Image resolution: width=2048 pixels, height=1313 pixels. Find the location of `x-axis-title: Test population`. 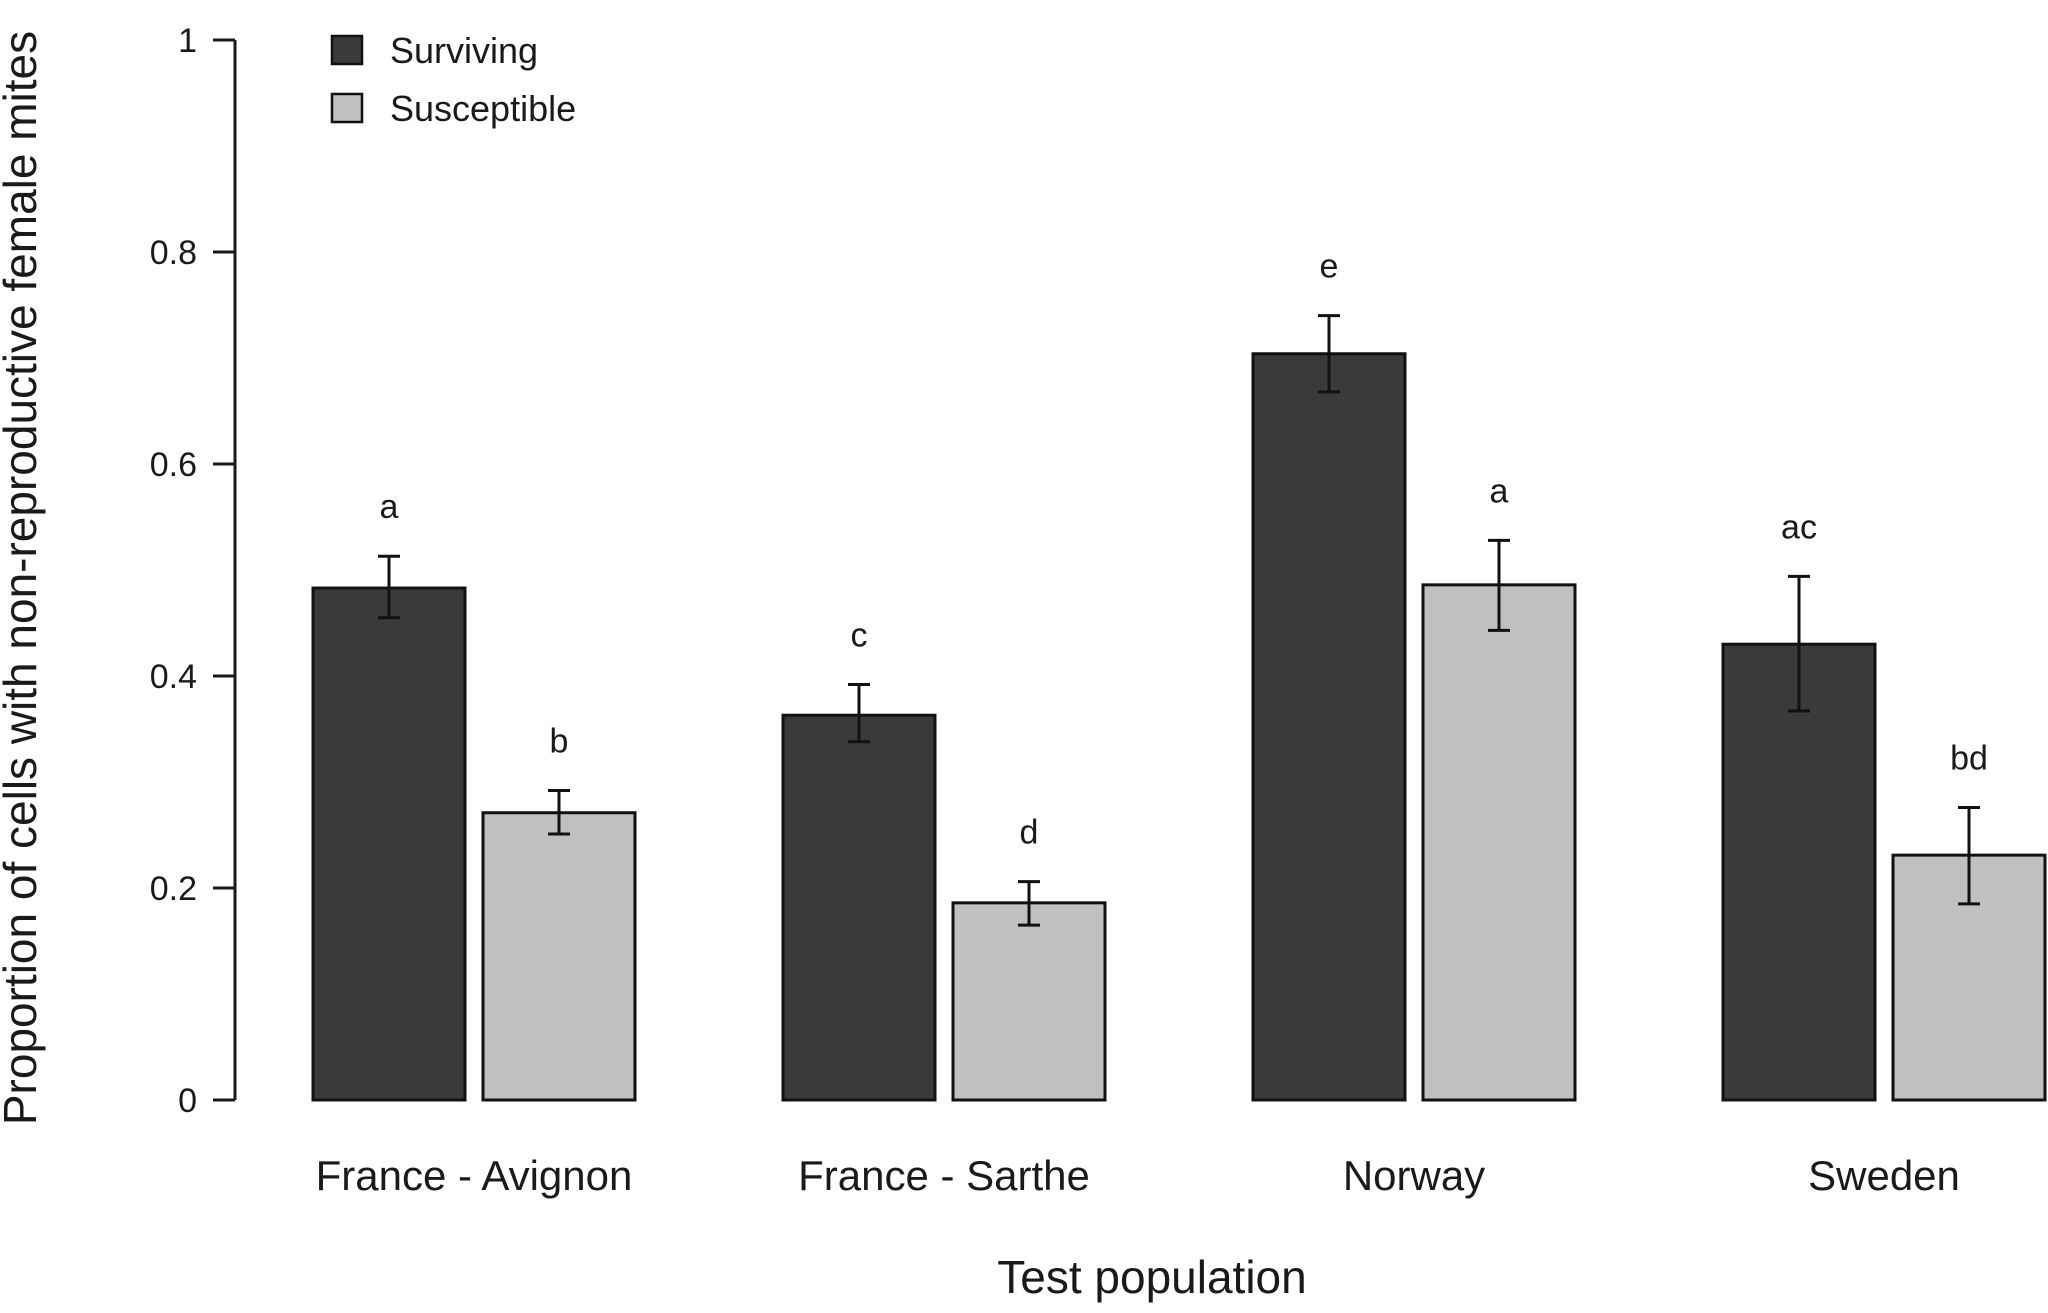

x-axis-title: Test population is located at coordinates (1151, 1277).